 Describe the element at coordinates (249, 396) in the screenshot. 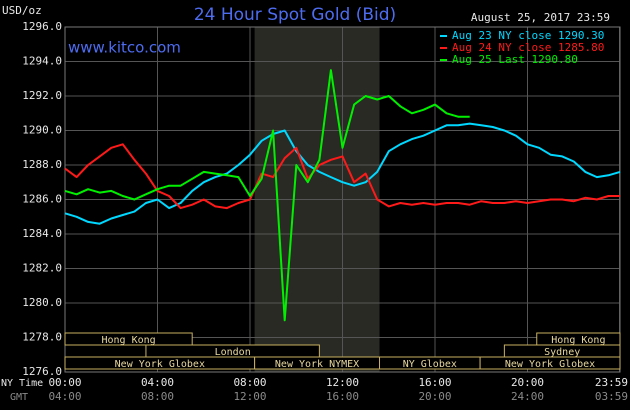

I see `x-gmt-label: 12:00` at that location.